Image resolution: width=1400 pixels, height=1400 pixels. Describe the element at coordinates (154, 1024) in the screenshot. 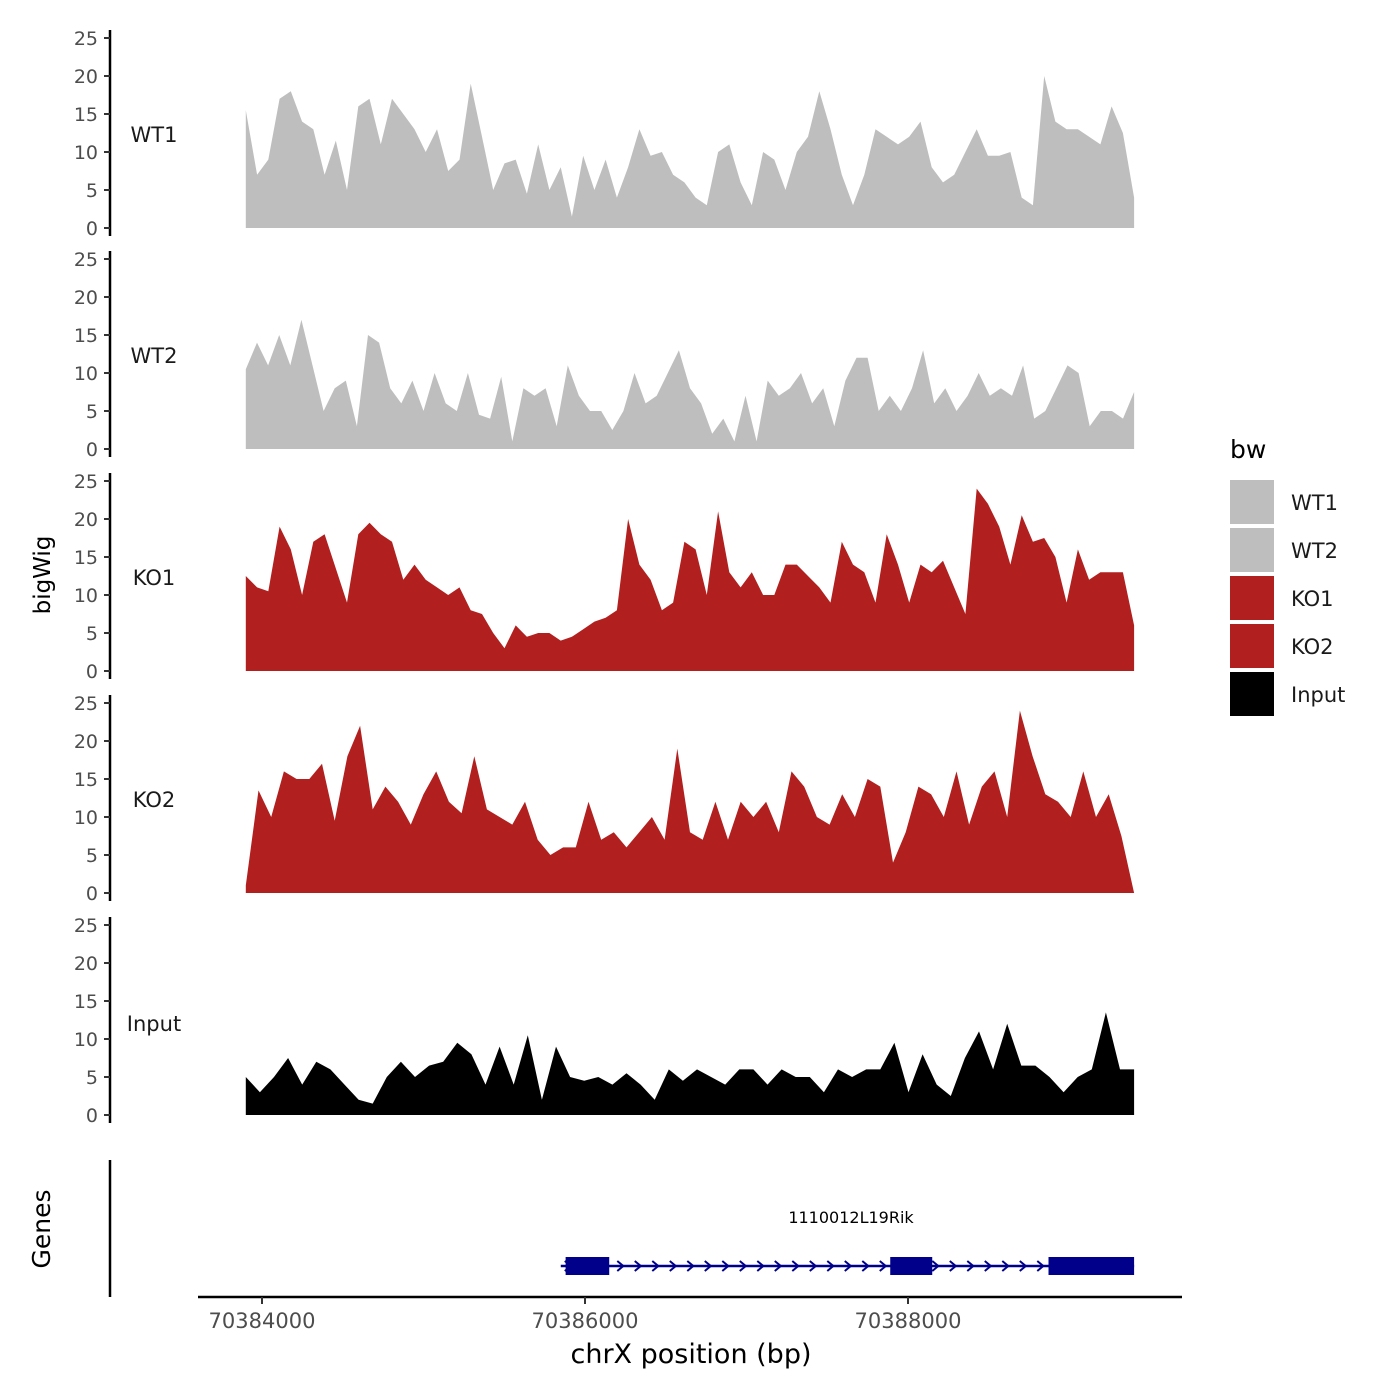

I see `track-label: Input` at that location.